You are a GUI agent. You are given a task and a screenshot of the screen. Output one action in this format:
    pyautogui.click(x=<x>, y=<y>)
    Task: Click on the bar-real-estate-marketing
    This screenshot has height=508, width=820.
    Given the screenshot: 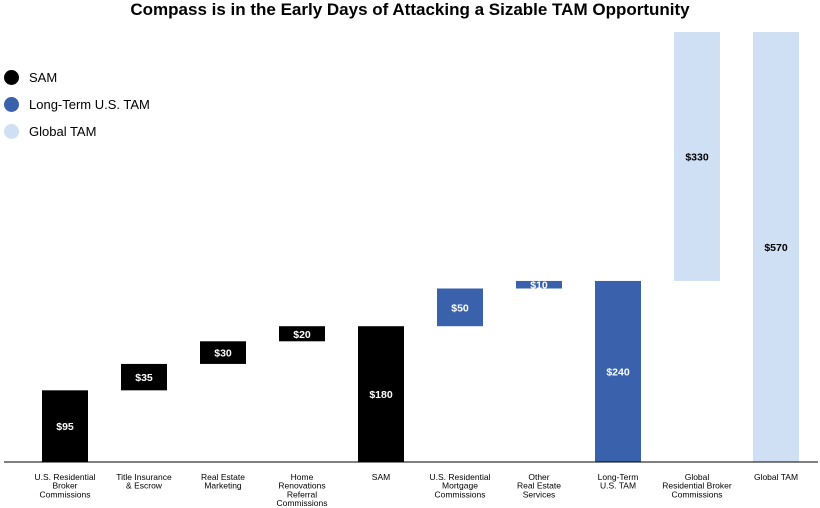 What is the action you would take?
    pyautogui.click(x=223, y=352)
    